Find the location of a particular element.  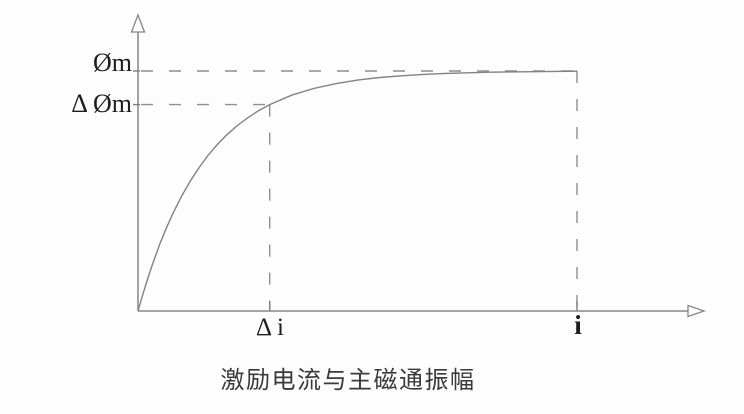

y-tick-label-delta-phi-m: Δ Øm is located at coordinates (101, 103).